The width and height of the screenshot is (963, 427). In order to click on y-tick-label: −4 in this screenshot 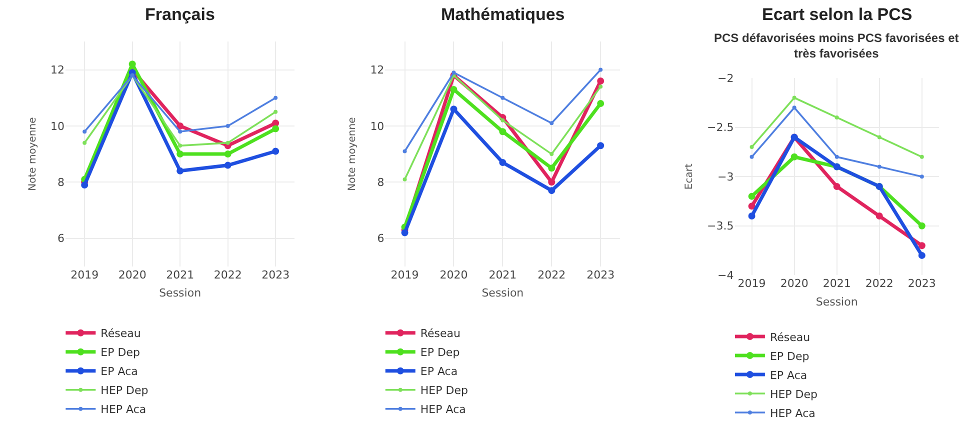, I will do `click(726, 275)`.